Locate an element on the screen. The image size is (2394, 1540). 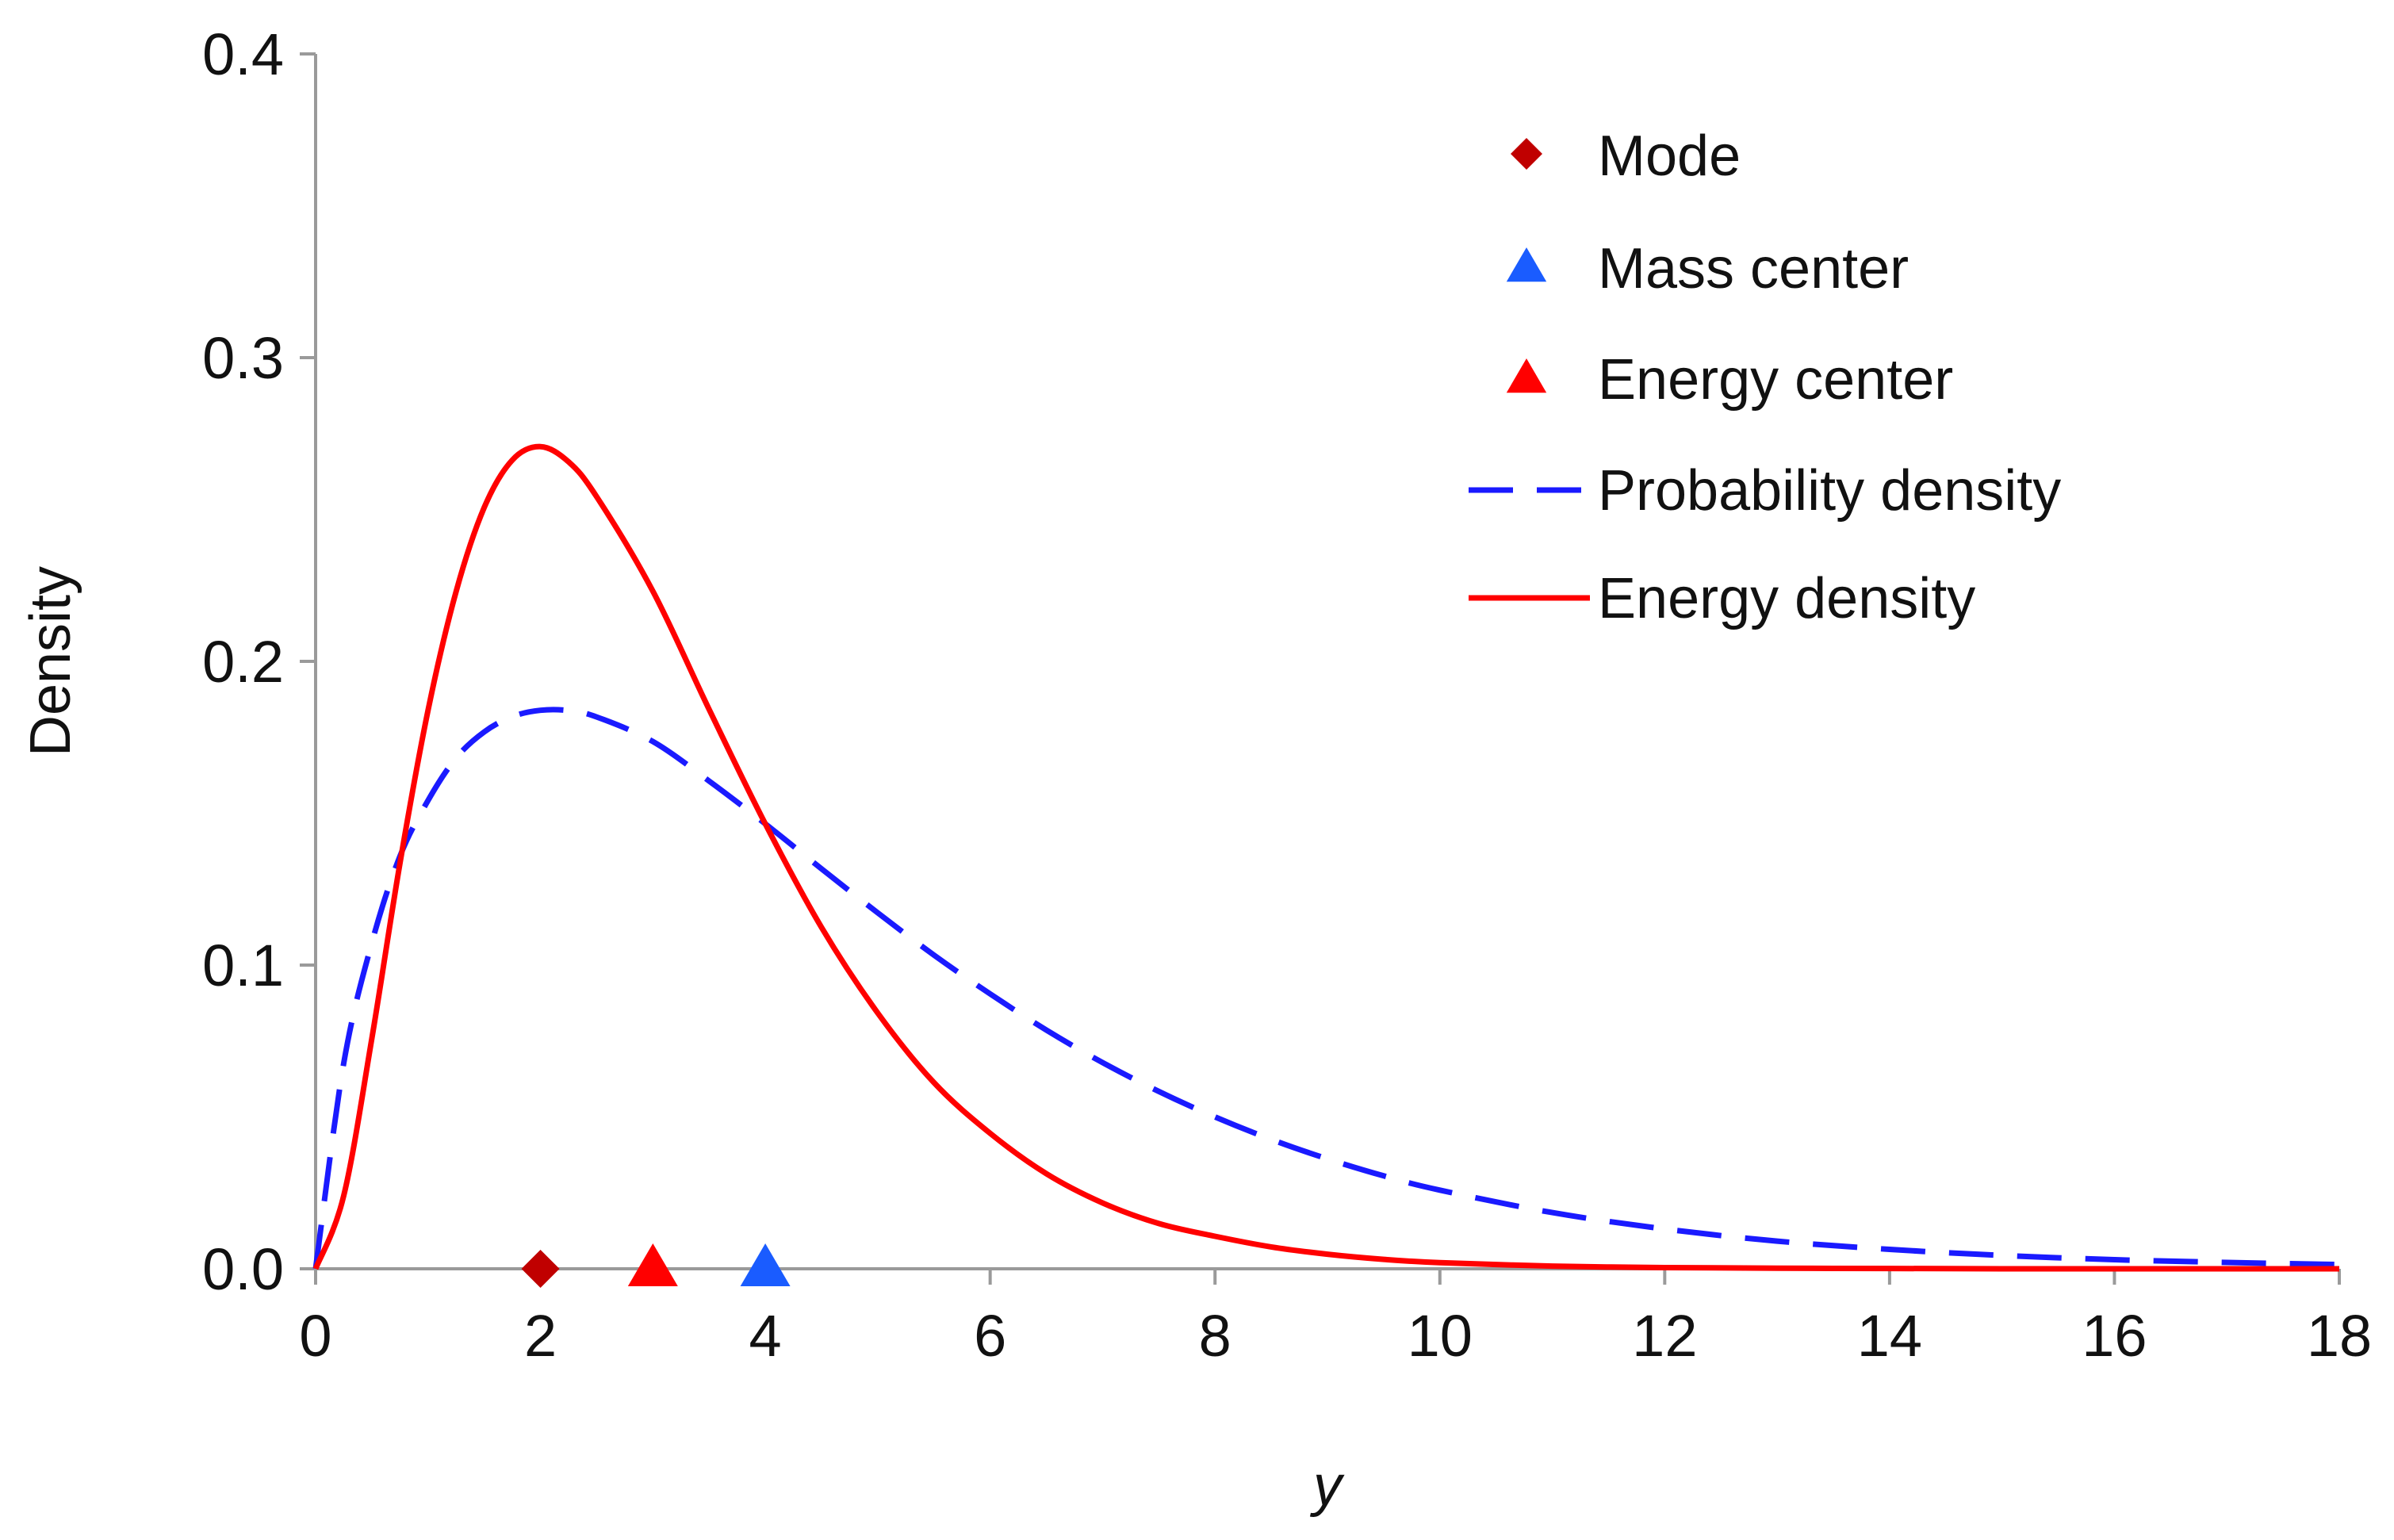
y-ticks: 0.0 0.1 0.2 0.3 0.4 is located at coordinates (259, 661).